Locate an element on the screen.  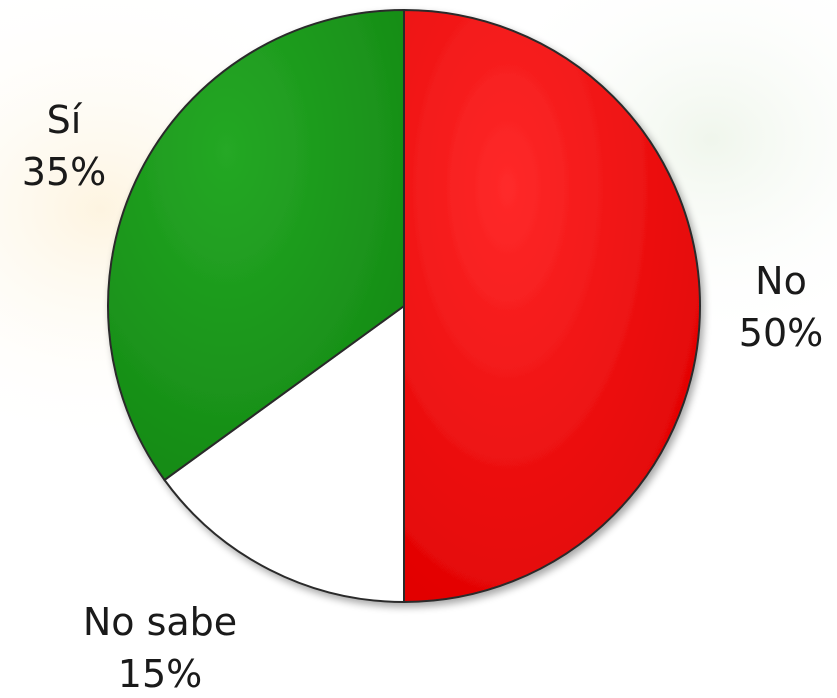
slice-percent-no-sabe: 15% is located at coordinates (160, 674).